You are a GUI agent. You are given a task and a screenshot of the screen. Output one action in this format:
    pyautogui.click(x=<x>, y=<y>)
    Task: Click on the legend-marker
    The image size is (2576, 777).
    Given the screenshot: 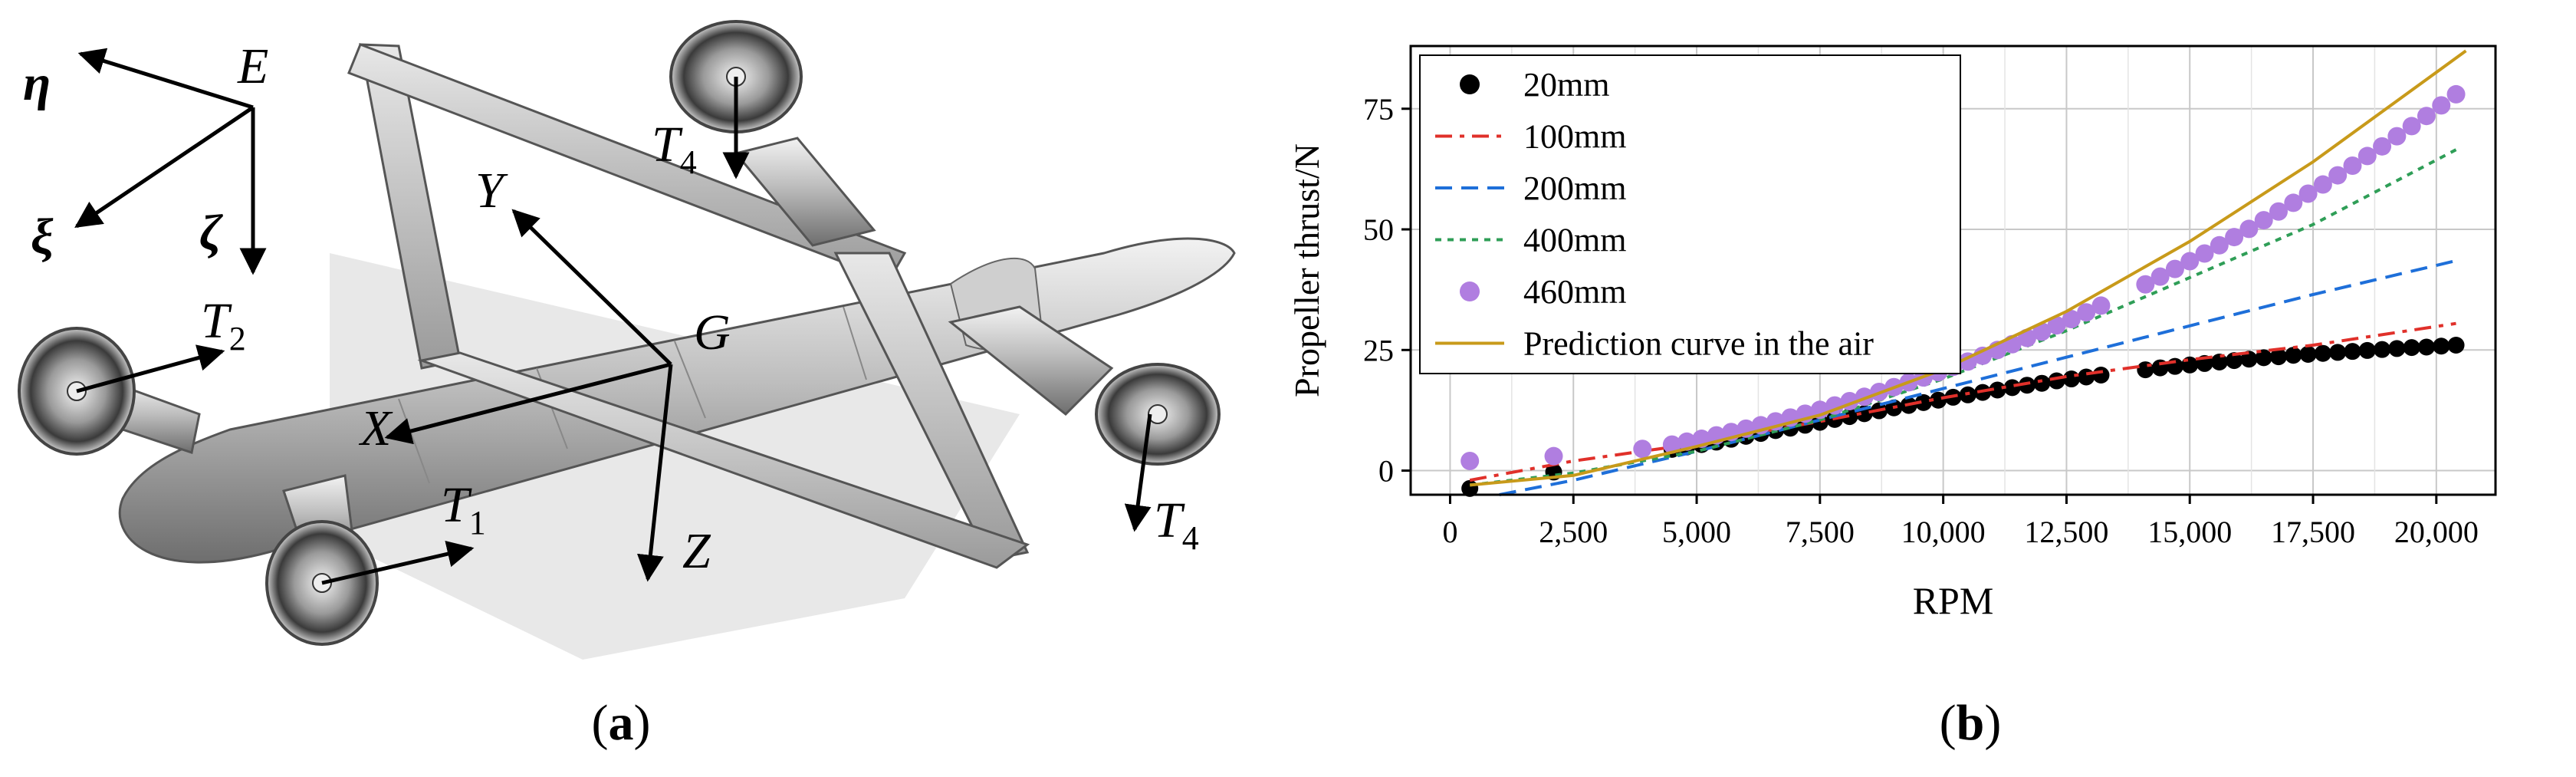 What is the action you would take?
    pyautogui.click(x=1470, y=84)
    